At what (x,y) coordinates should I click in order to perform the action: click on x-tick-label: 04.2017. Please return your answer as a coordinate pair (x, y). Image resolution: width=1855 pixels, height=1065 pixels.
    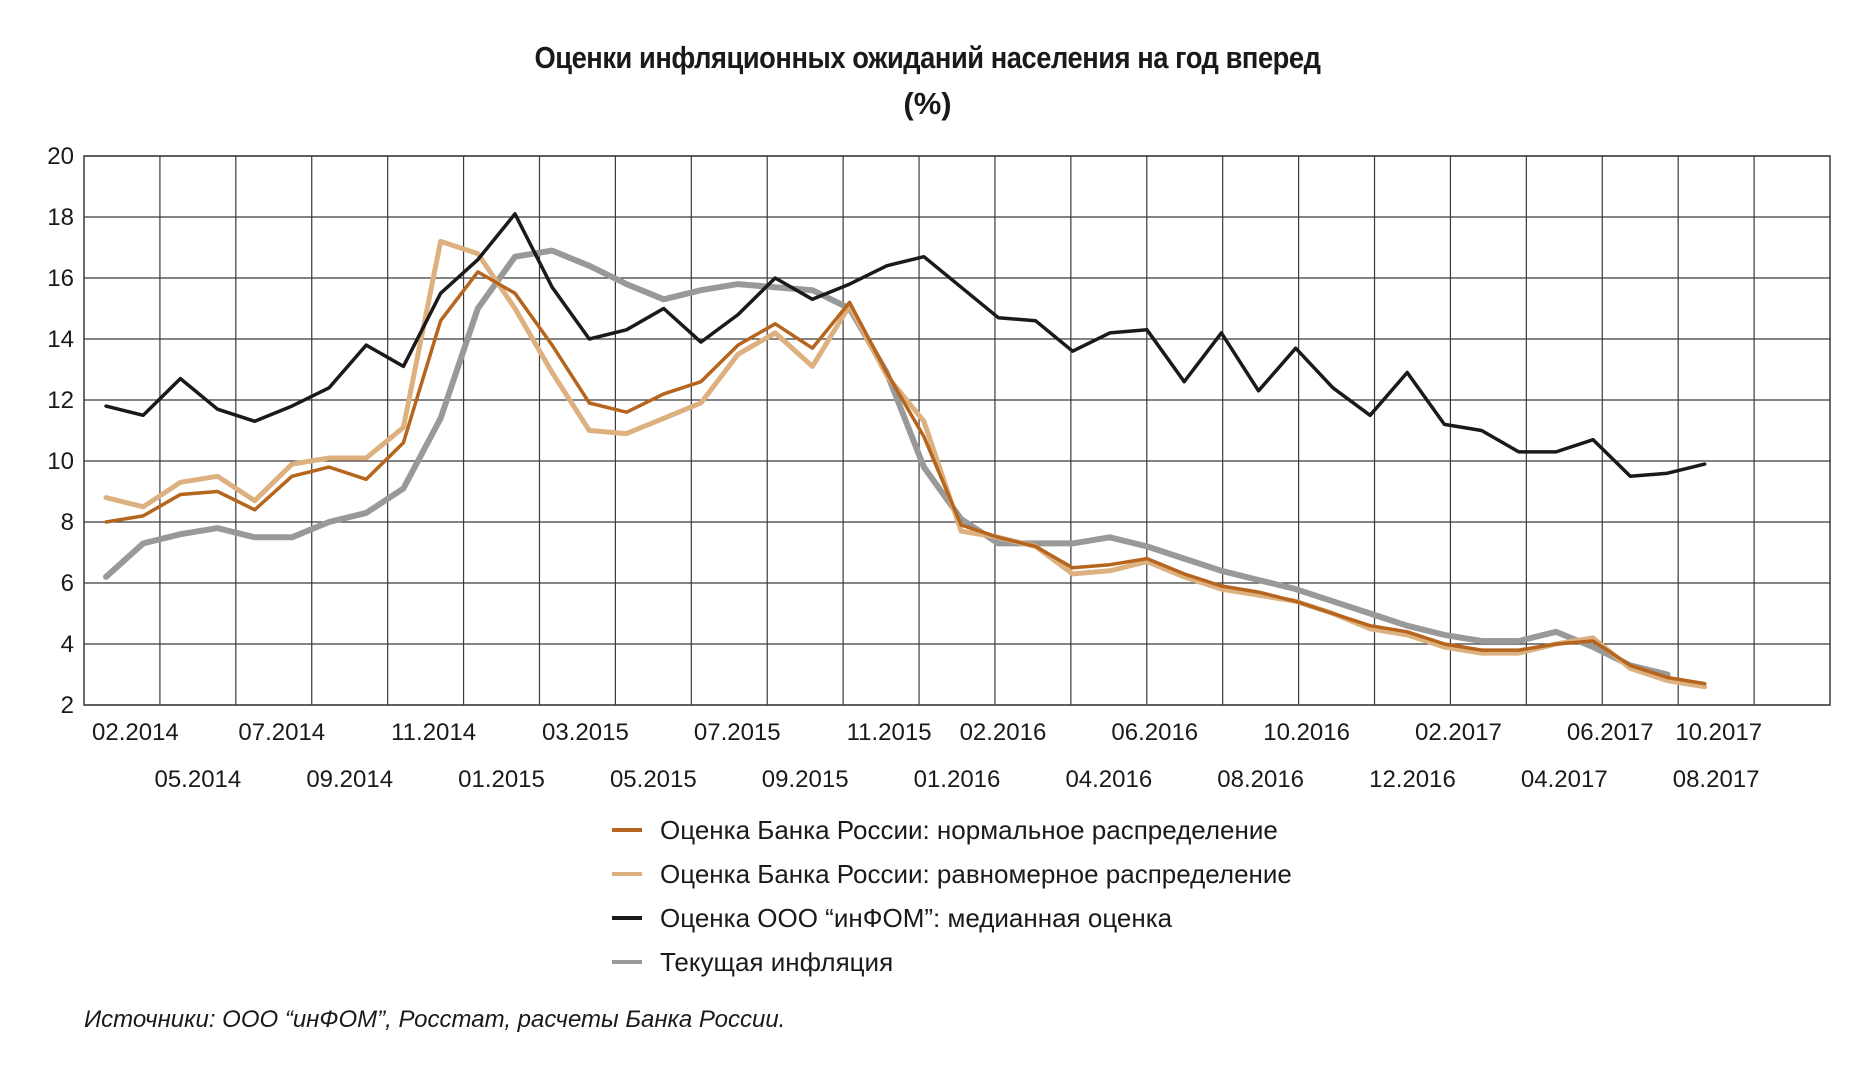
    Looking at the image, I should click on (1564, 779).